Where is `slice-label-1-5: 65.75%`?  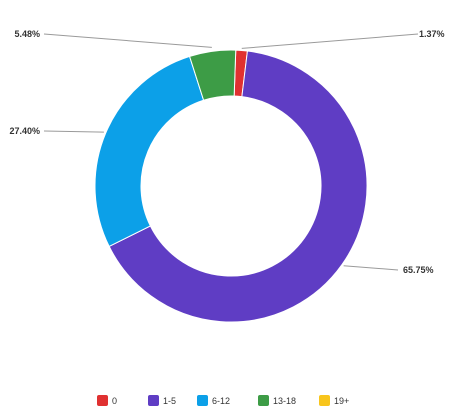
slice-label-1-5: 65.75% is located at coordinates (418, 270).